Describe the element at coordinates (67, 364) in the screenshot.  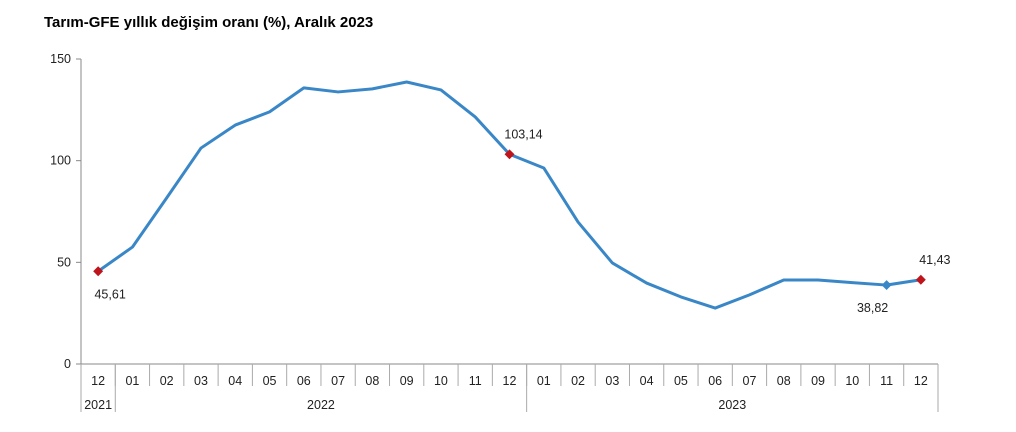
I see `y-tick-label: 0` at that location.